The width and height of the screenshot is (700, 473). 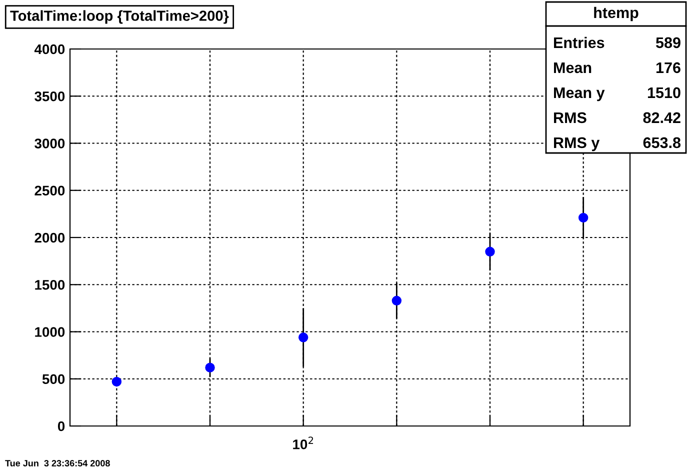 What do you see at coordinates (61, 426) in the screenshot?
I see `y-tick-label: 0` at bounding box center [61, 426].